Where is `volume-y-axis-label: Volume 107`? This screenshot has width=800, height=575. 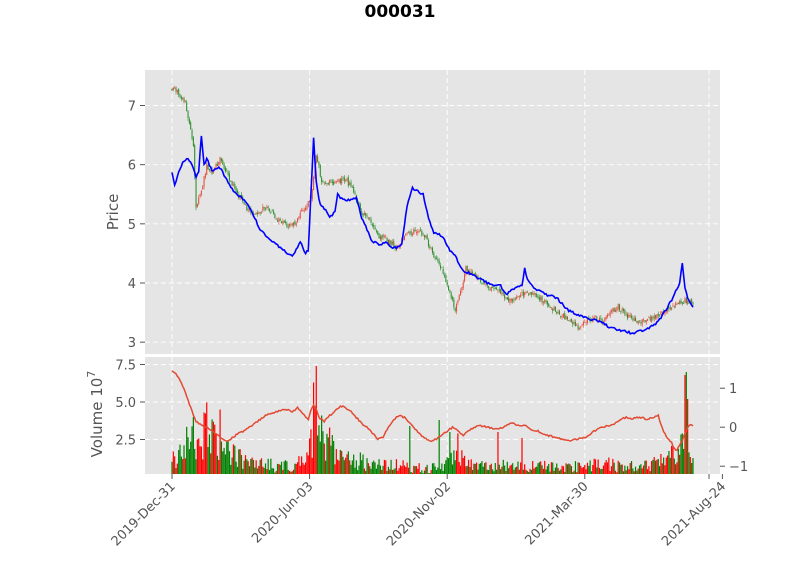
volume-y-axis-label: Volume 107 is located at coordinates (95, 414).